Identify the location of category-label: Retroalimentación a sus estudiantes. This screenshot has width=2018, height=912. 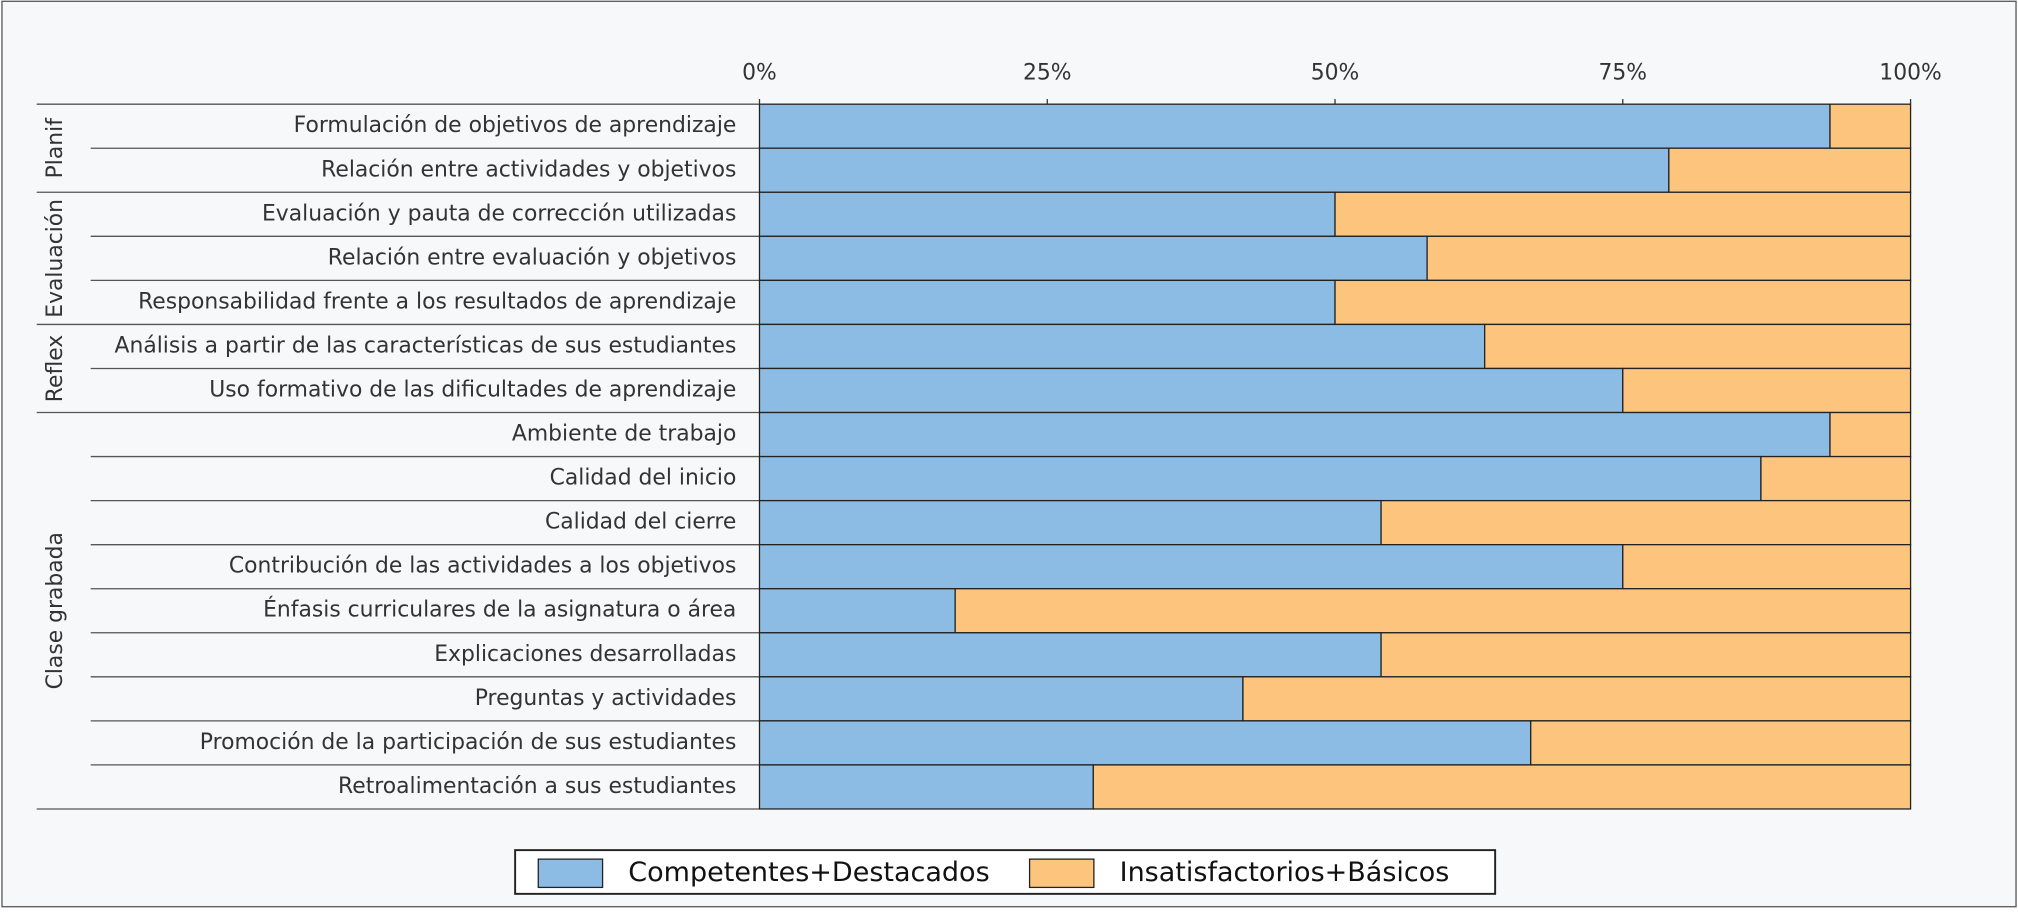
(537, 786).